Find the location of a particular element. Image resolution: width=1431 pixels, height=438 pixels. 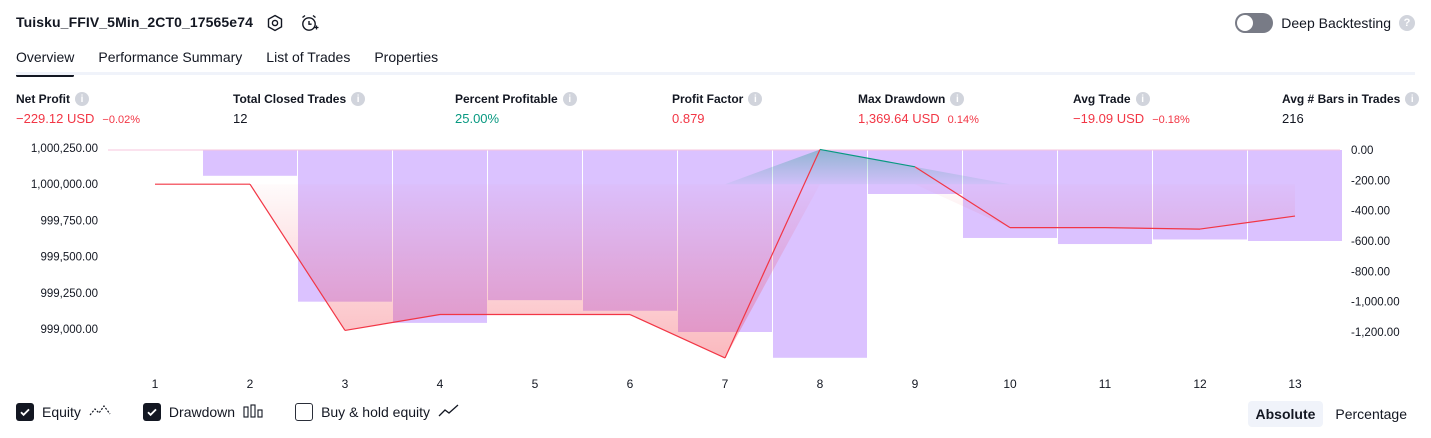

help-icon: ? is located at coordinates (1407, 23).